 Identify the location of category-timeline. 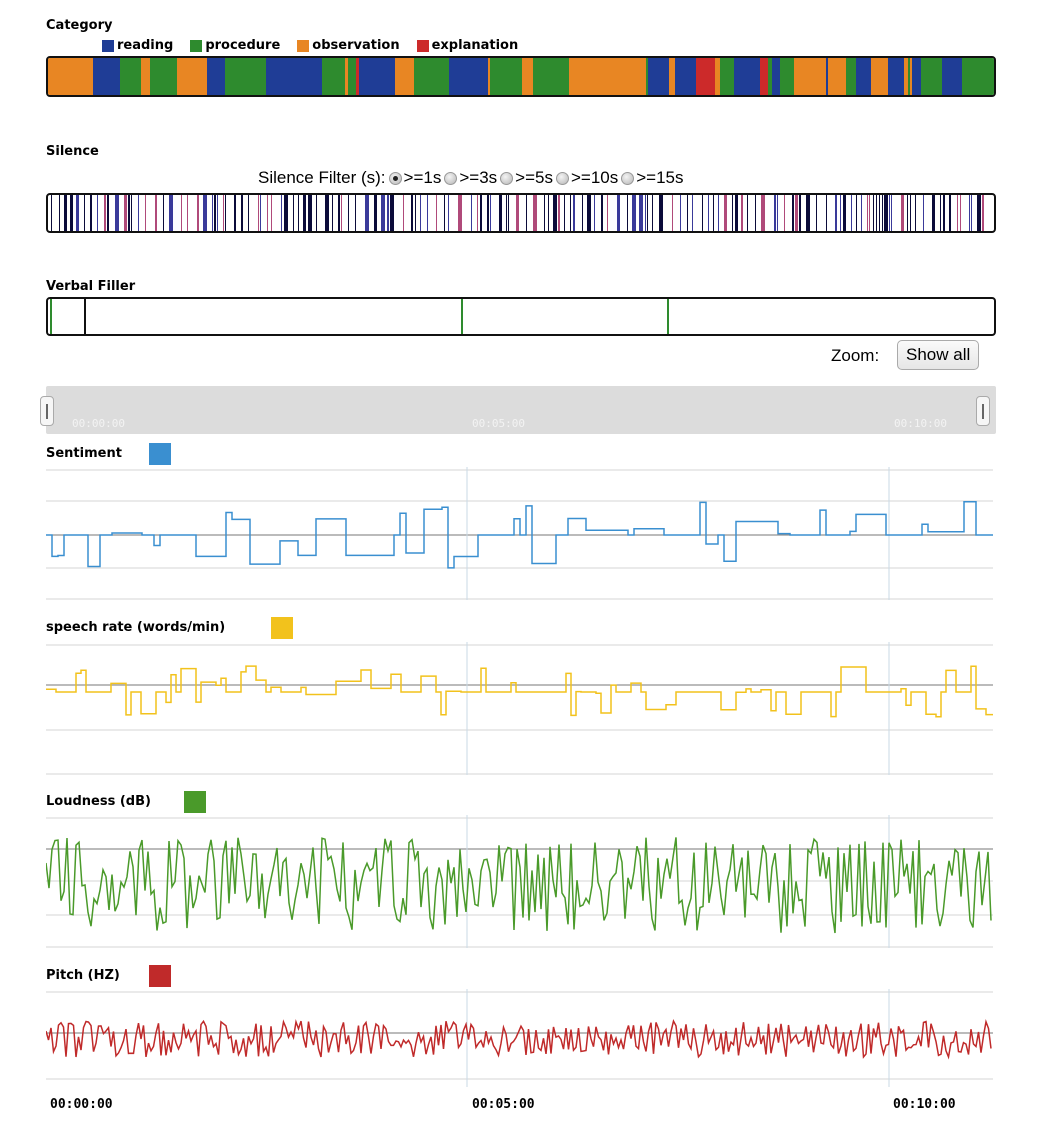
(521, 76).